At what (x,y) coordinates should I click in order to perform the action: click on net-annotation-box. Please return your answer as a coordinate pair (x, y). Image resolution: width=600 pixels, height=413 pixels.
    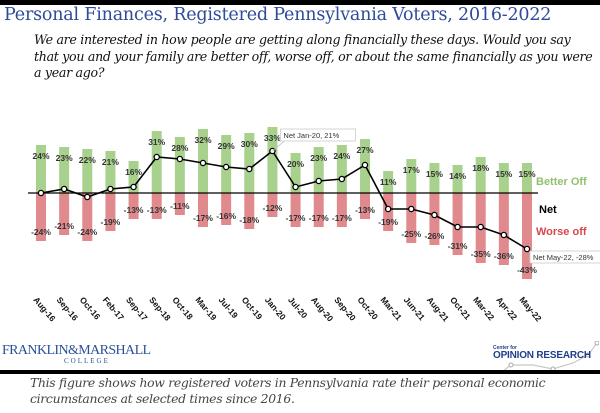
    Looking at the image, I should click on (564, 257).